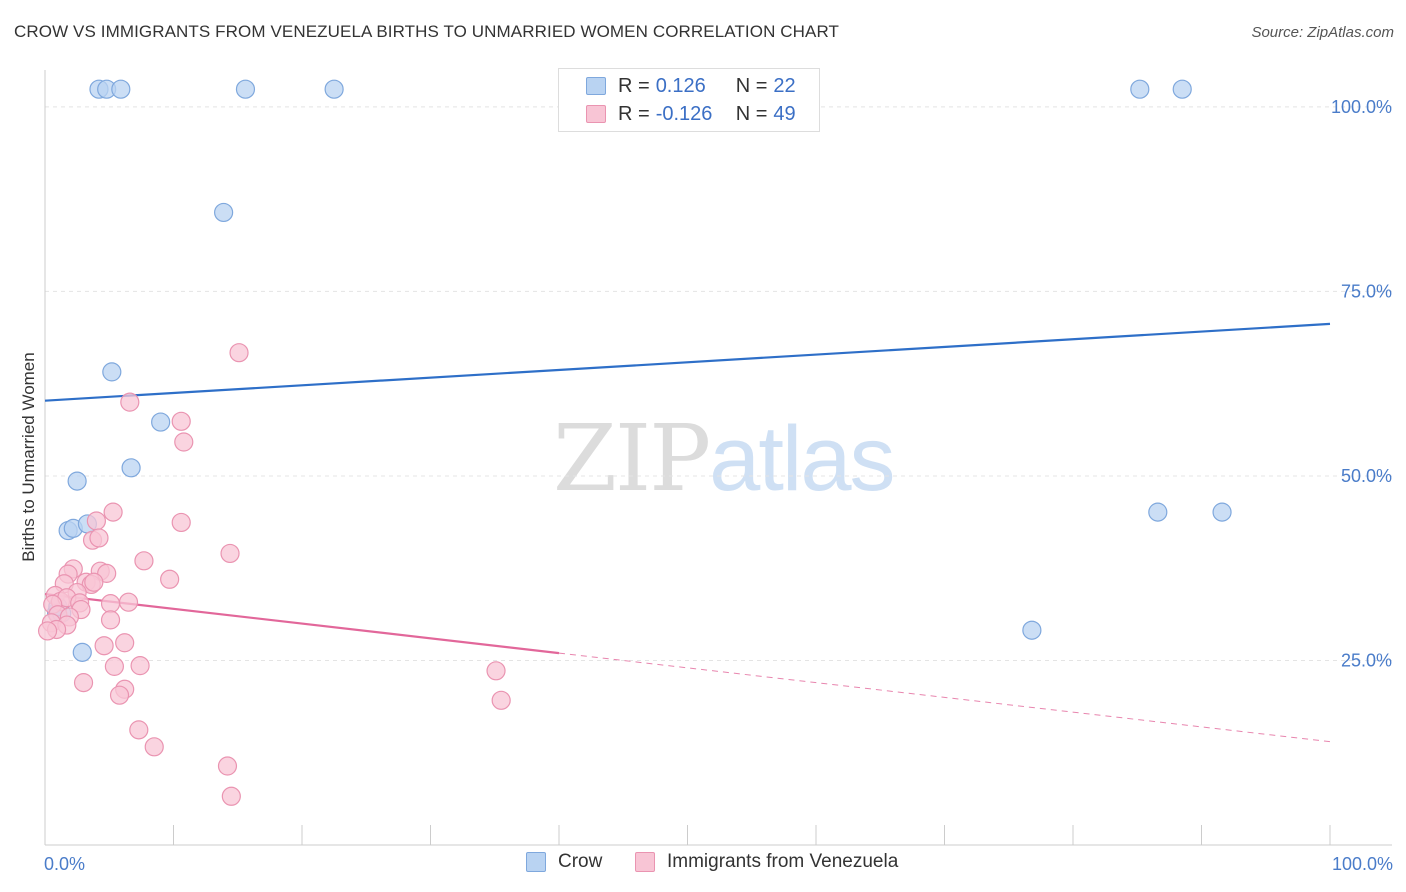 This screenshot has width=1406, height=892. I want to click on correlation-legend: R = 0.126 N = 22 R = -0.126 N = 49, so click(689, 100).